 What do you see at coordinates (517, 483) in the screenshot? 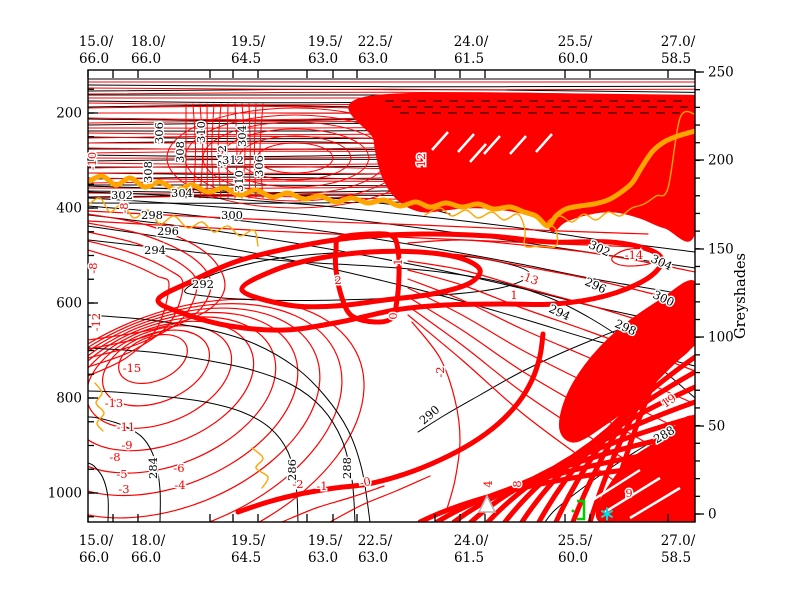
I see `red-contour-value-label: 8` at bounding box center [517, 483].